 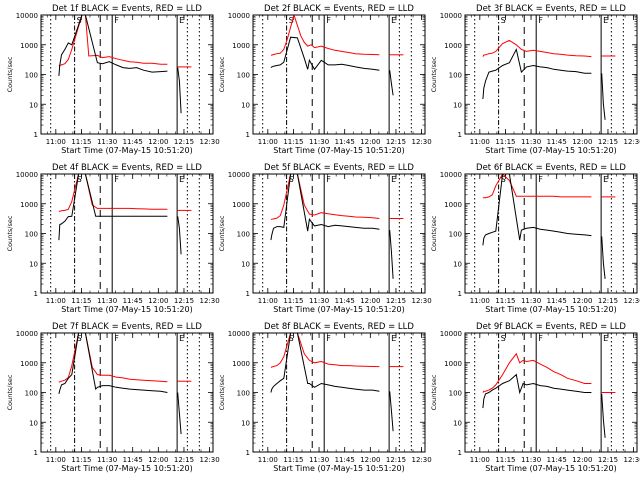 What do you see at coordinates (339, 327) in the screenshot?
I see `panel-title: Det 8f BLACK = Events, RED = LLD` at bounding box center [339, 327].